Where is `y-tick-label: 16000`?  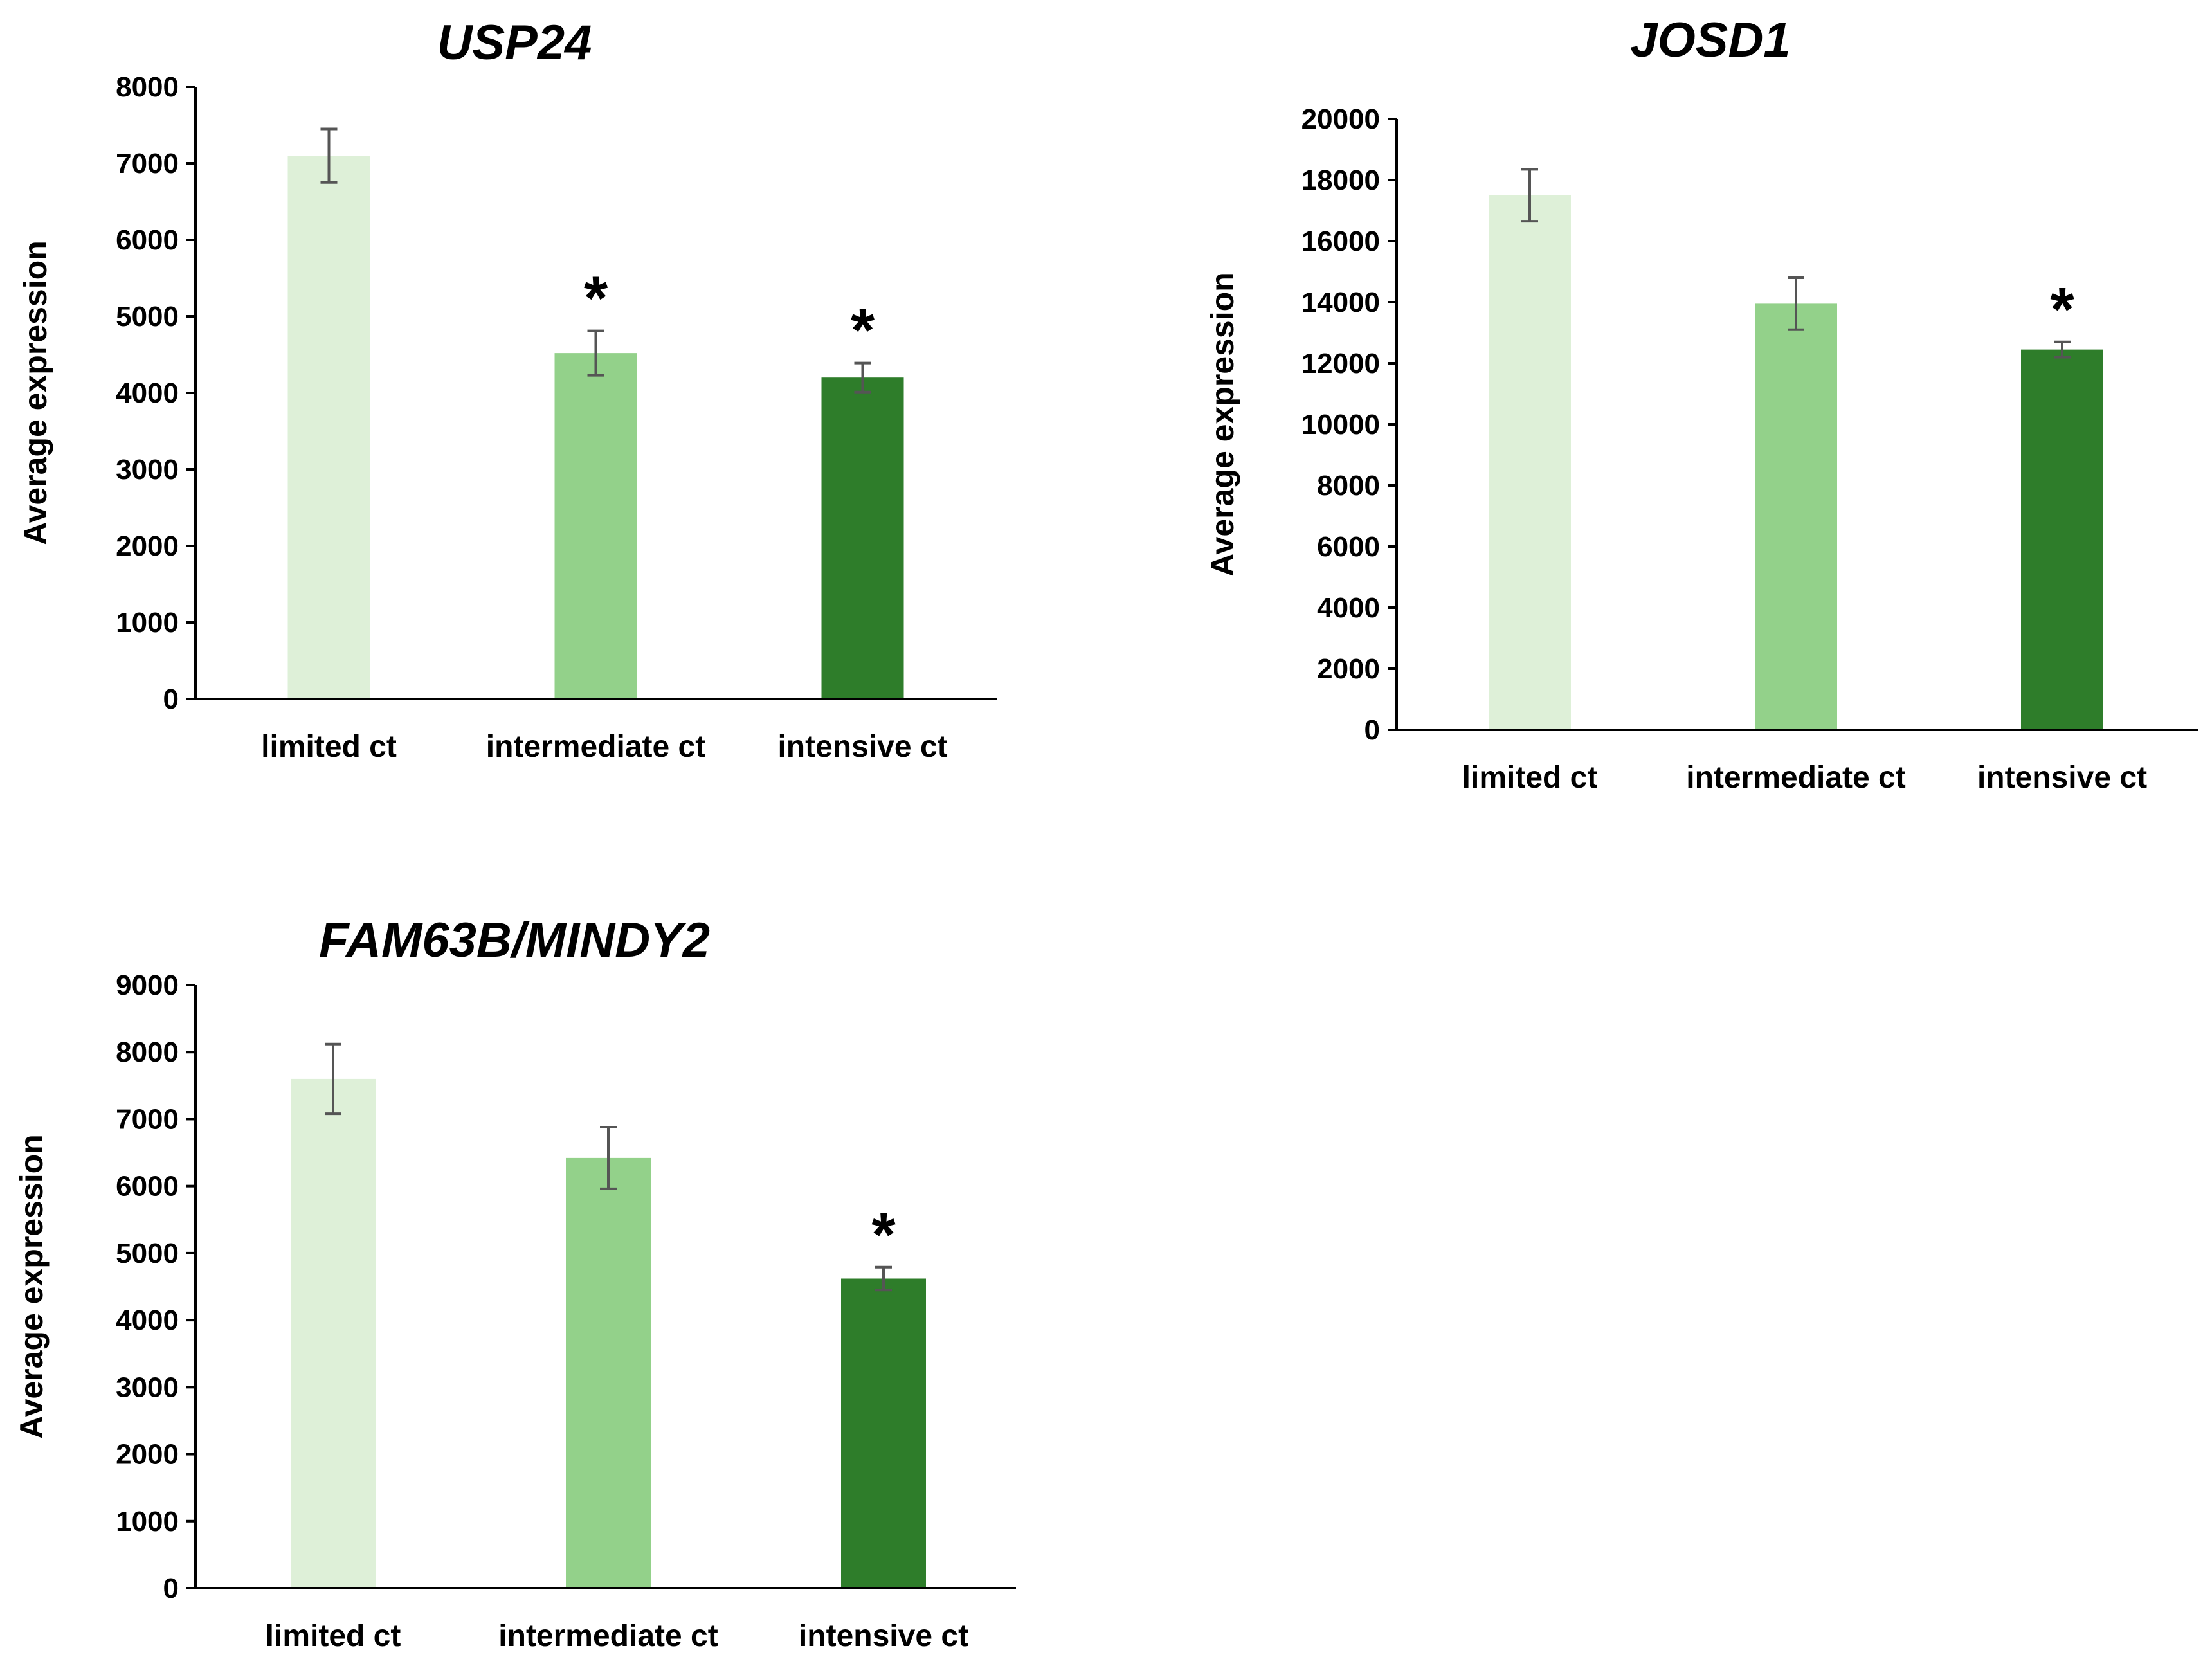 y-tick-label: 16000 is located at coordinates (1340, 241).